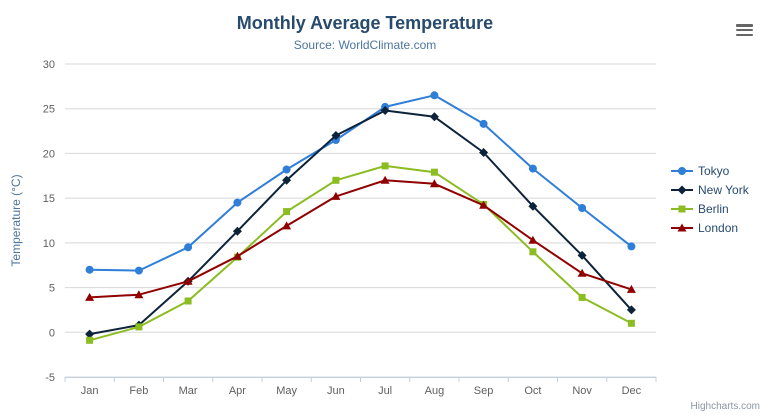 Image resolution: width=769 pixels, height=416 pixels. What do you see at coordinates (632, 391) in the screenshot?
I see `x-axis-tick-label: Dec` at bounding box center [632, 391].